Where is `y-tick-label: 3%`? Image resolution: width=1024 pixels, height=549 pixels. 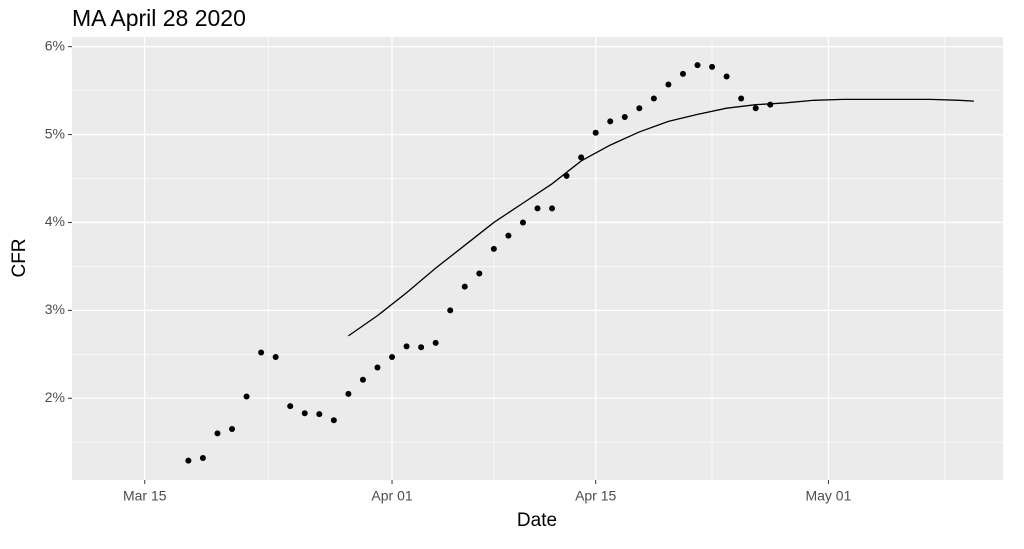
y-tick-label: 3% is located at coordinates (55, 309).